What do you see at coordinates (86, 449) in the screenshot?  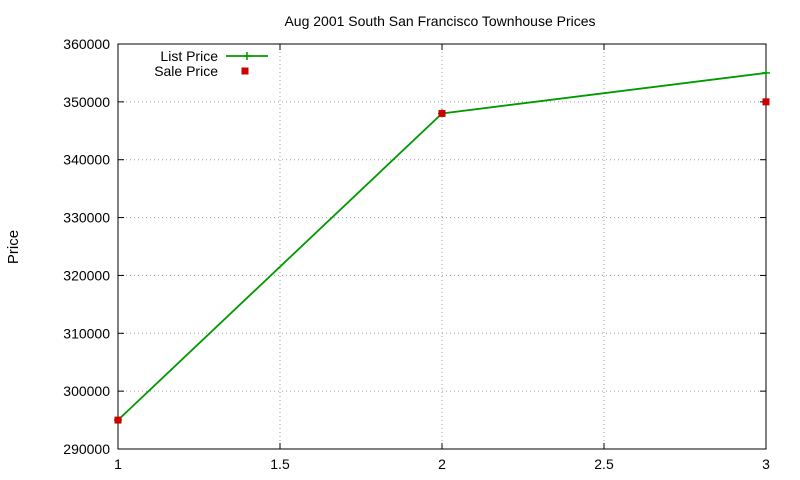 I see `y-tick-label: 290000` at bounding box center [86, 449].